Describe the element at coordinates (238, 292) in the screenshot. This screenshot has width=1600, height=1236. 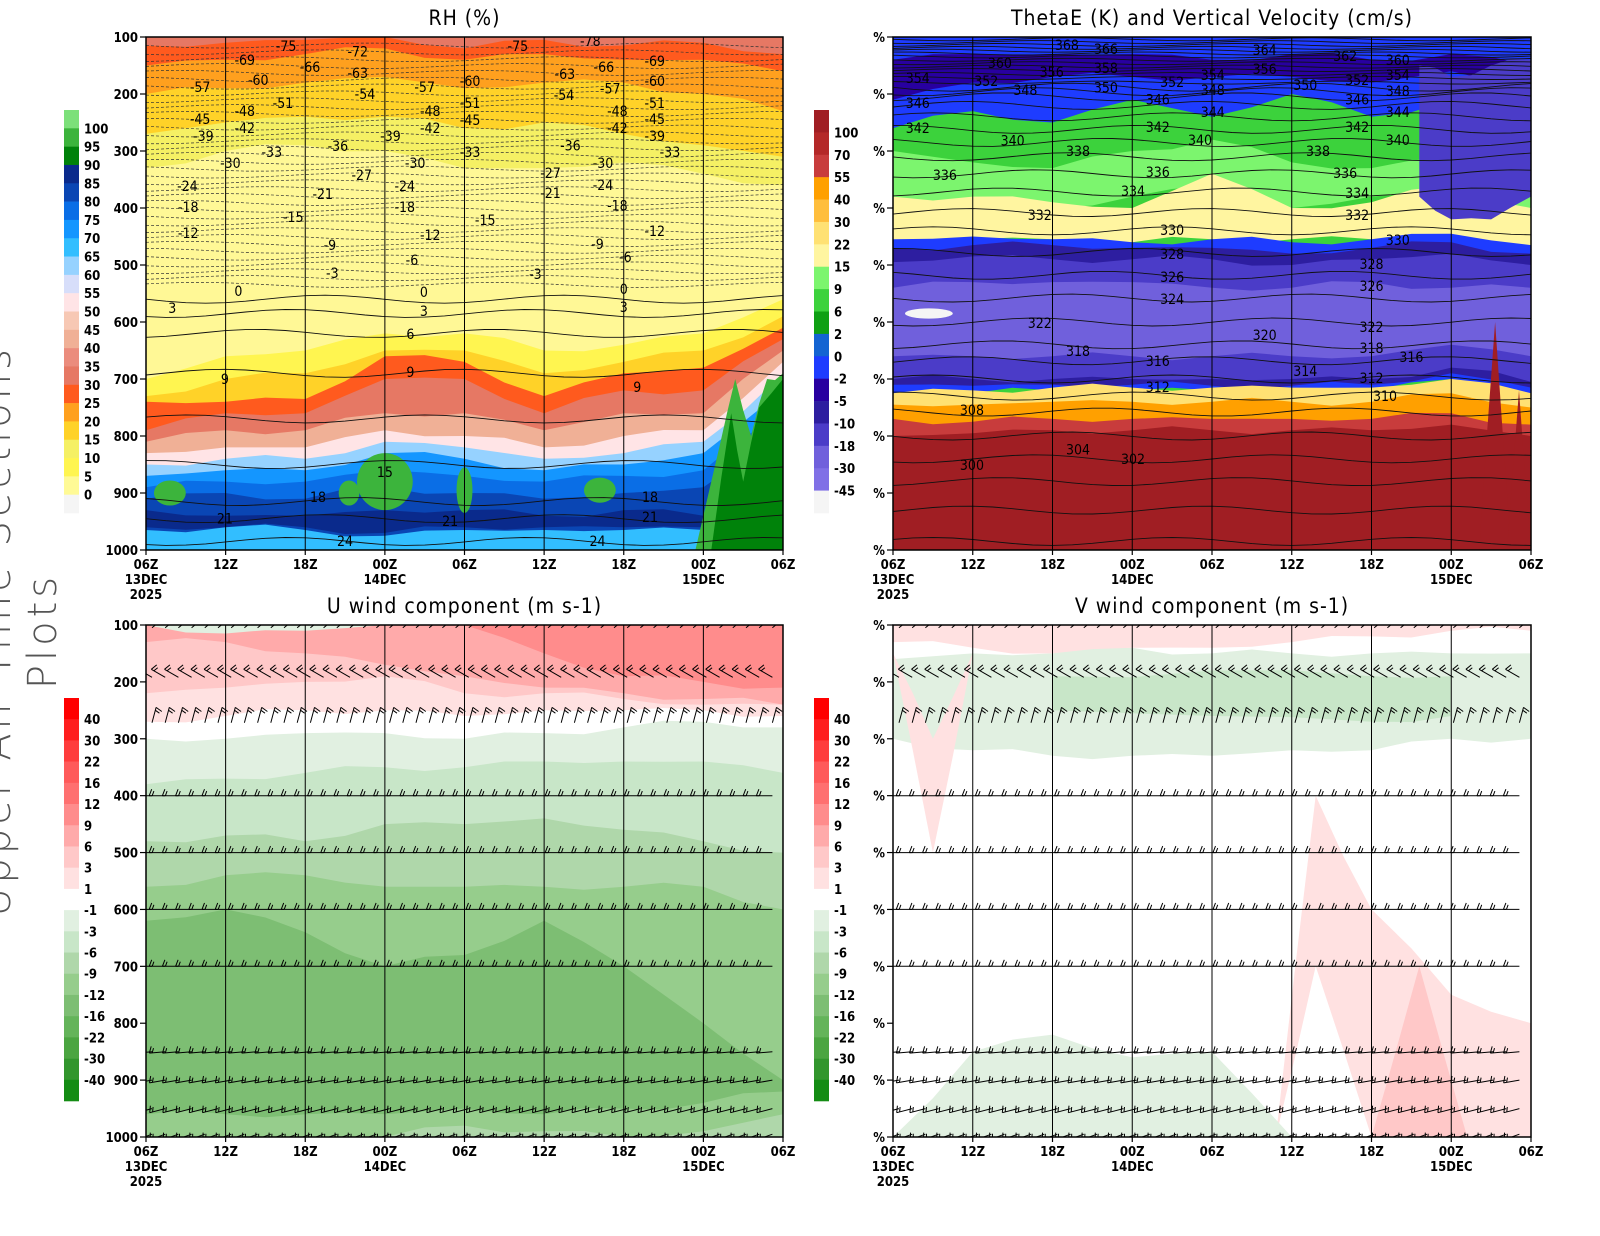
I see `contour-label: 0` at that location.